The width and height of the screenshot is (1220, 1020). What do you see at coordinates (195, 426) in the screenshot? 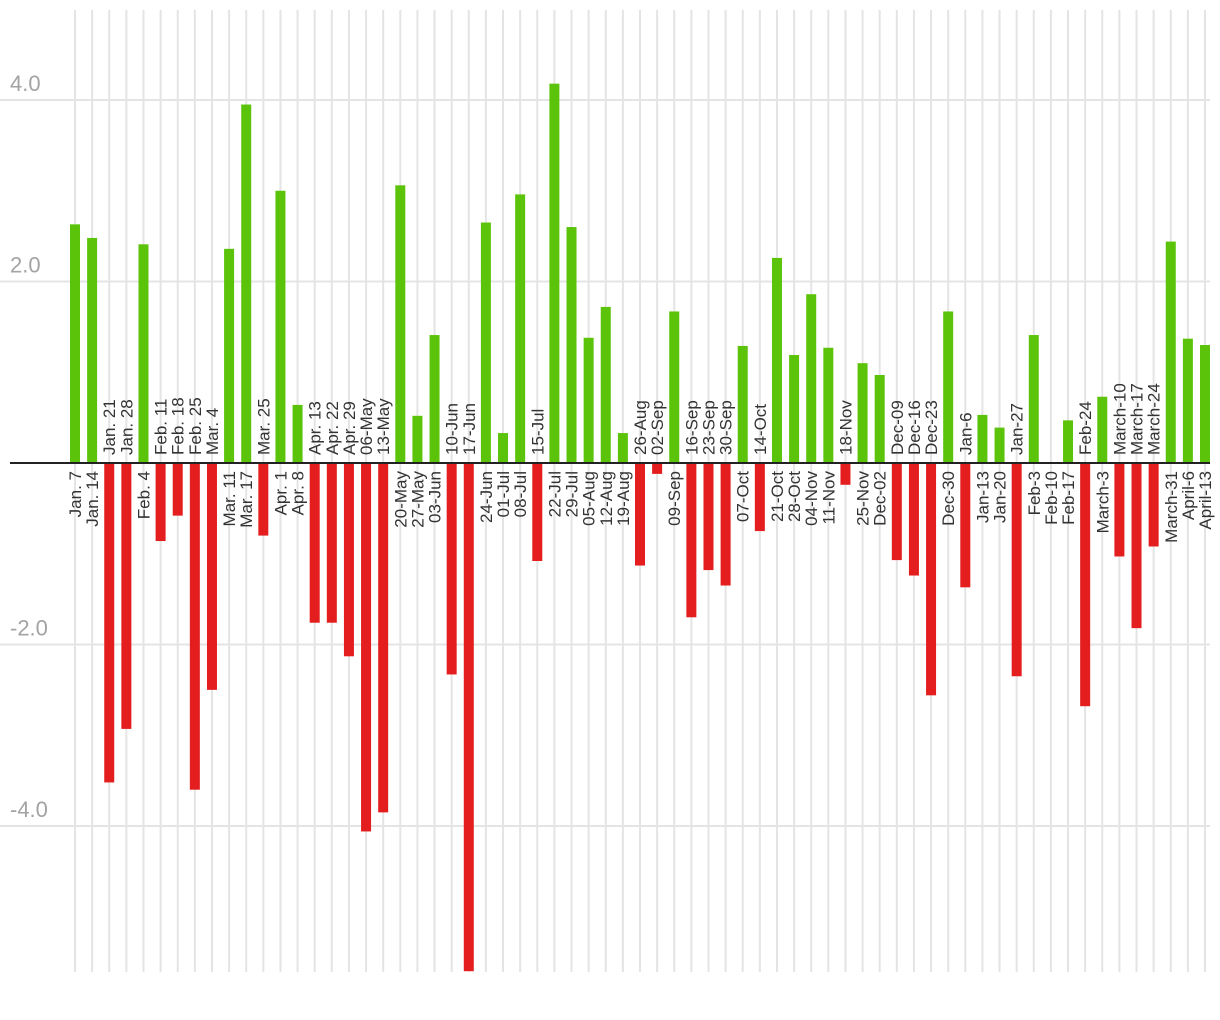
I see `category-label: Feb. 25` at bounding box center [195, 426].